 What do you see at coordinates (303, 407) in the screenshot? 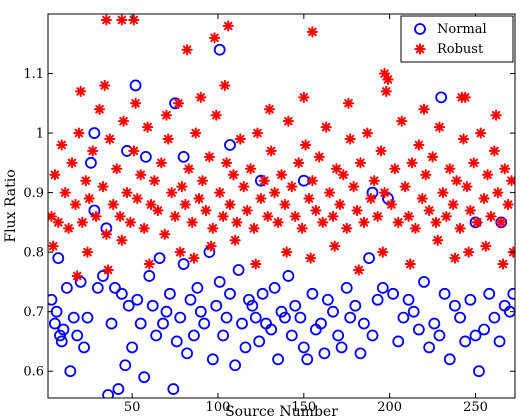
I see `x-tick-label: 150` at bounding box center [303, 407].